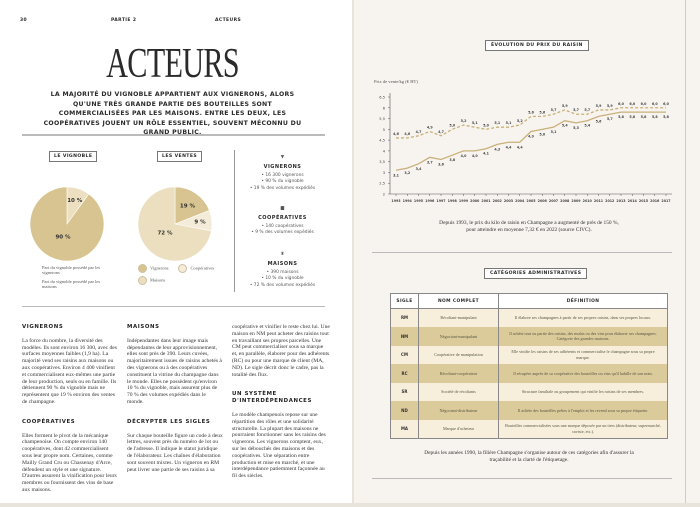 Image resolution: width=700 pixels, height=507 pixels. What do you see at coordinates (282, 166) in the screenshot?
I see `actor-name: VIGNERONS` at bounding box center [282, 166].